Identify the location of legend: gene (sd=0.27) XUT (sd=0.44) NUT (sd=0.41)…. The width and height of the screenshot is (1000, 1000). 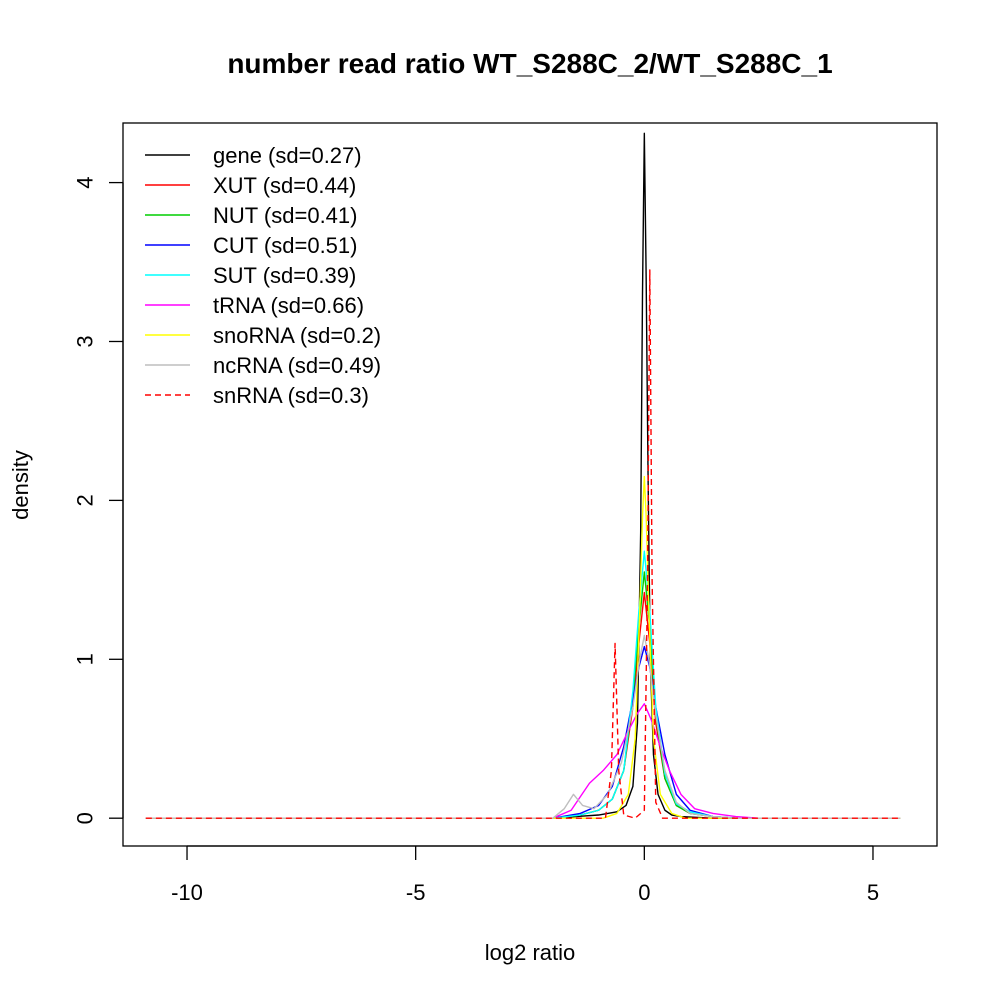
(263, 275).